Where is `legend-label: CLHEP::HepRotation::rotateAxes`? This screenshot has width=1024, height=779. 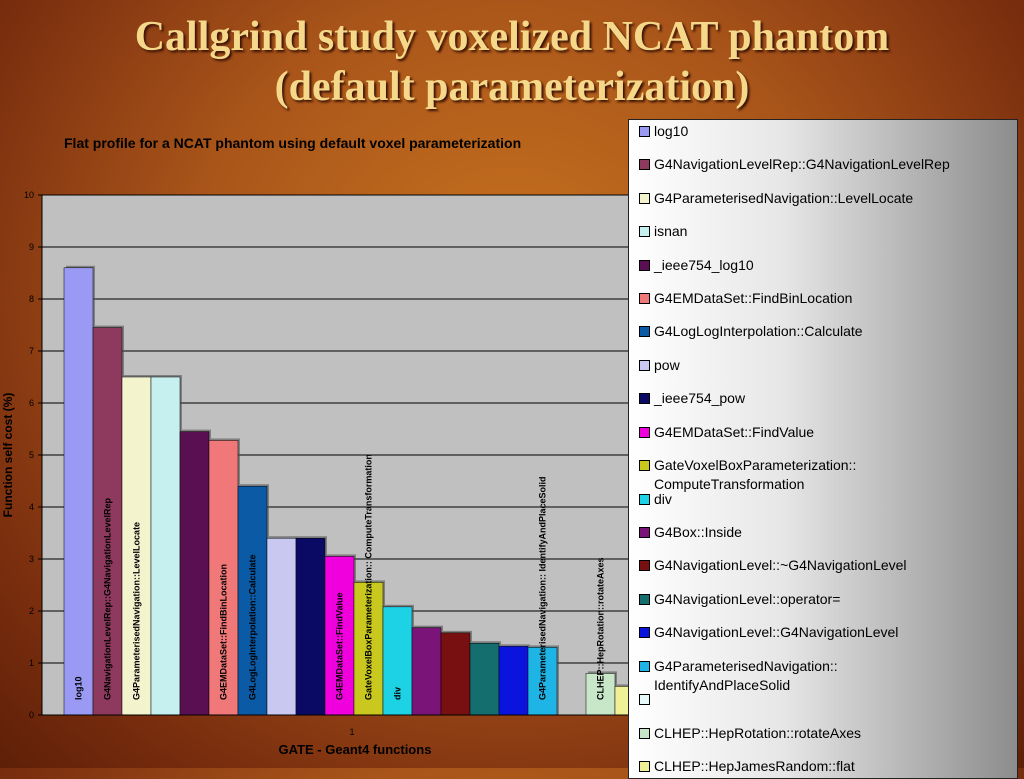
legend-label: CLHEP::HepRotation::rotateAxes is located at coordinates (757, 732).